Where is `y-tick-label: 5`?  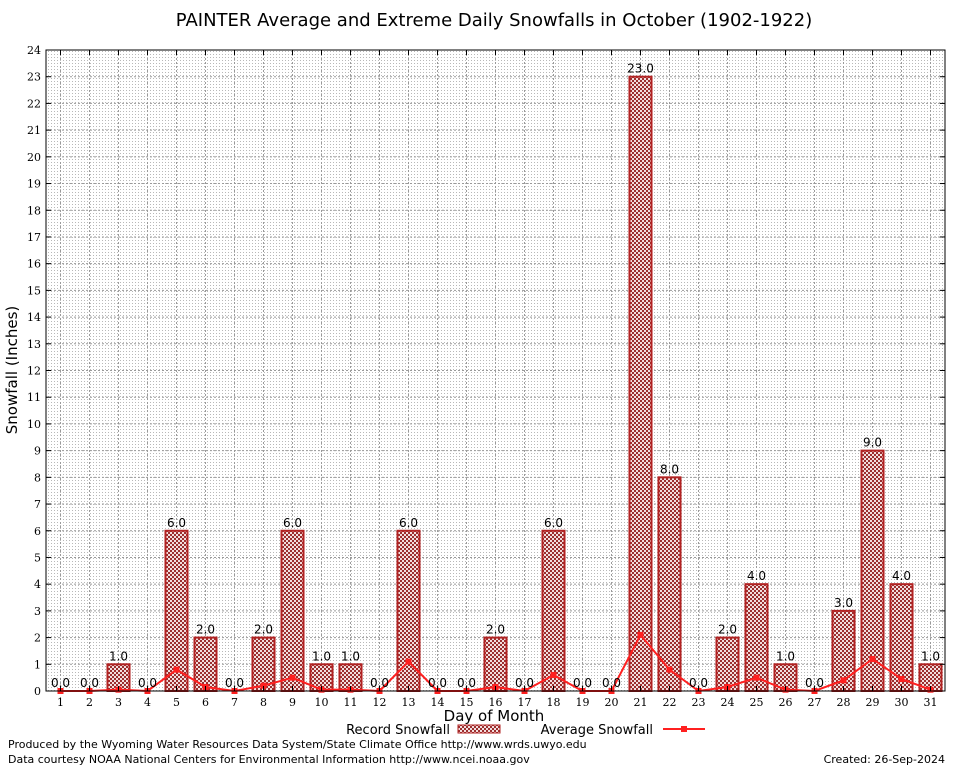 y-tick-label: 5 is located at coordinates (37, 557).